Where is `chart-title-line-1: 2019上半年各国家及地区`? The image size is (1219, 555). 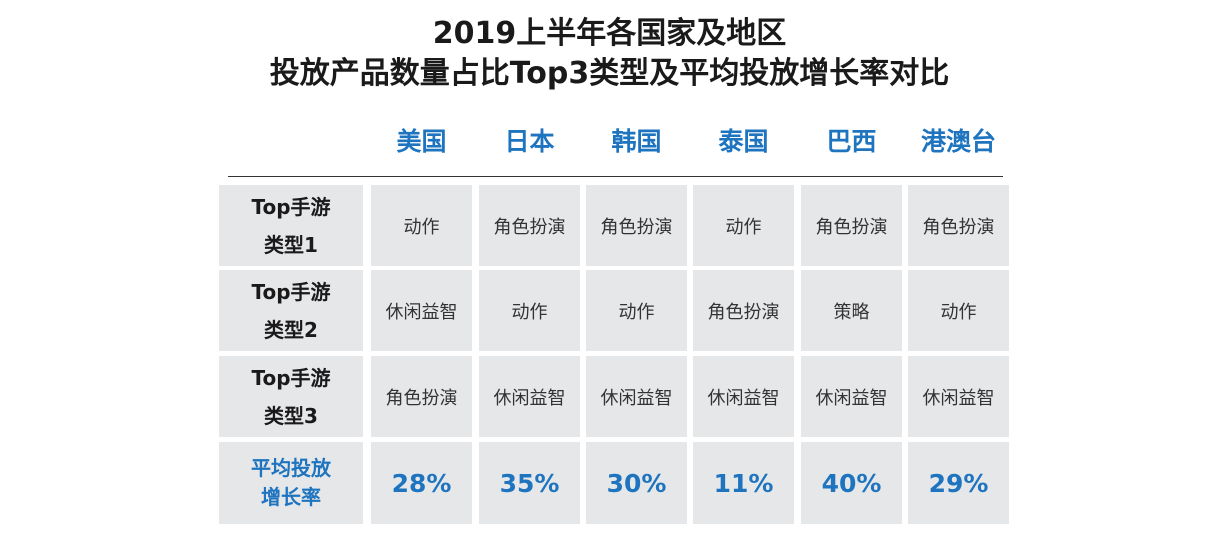
chart-title-line-1: 2019上半年各国家及地区 is located at coordinates (609, 33).